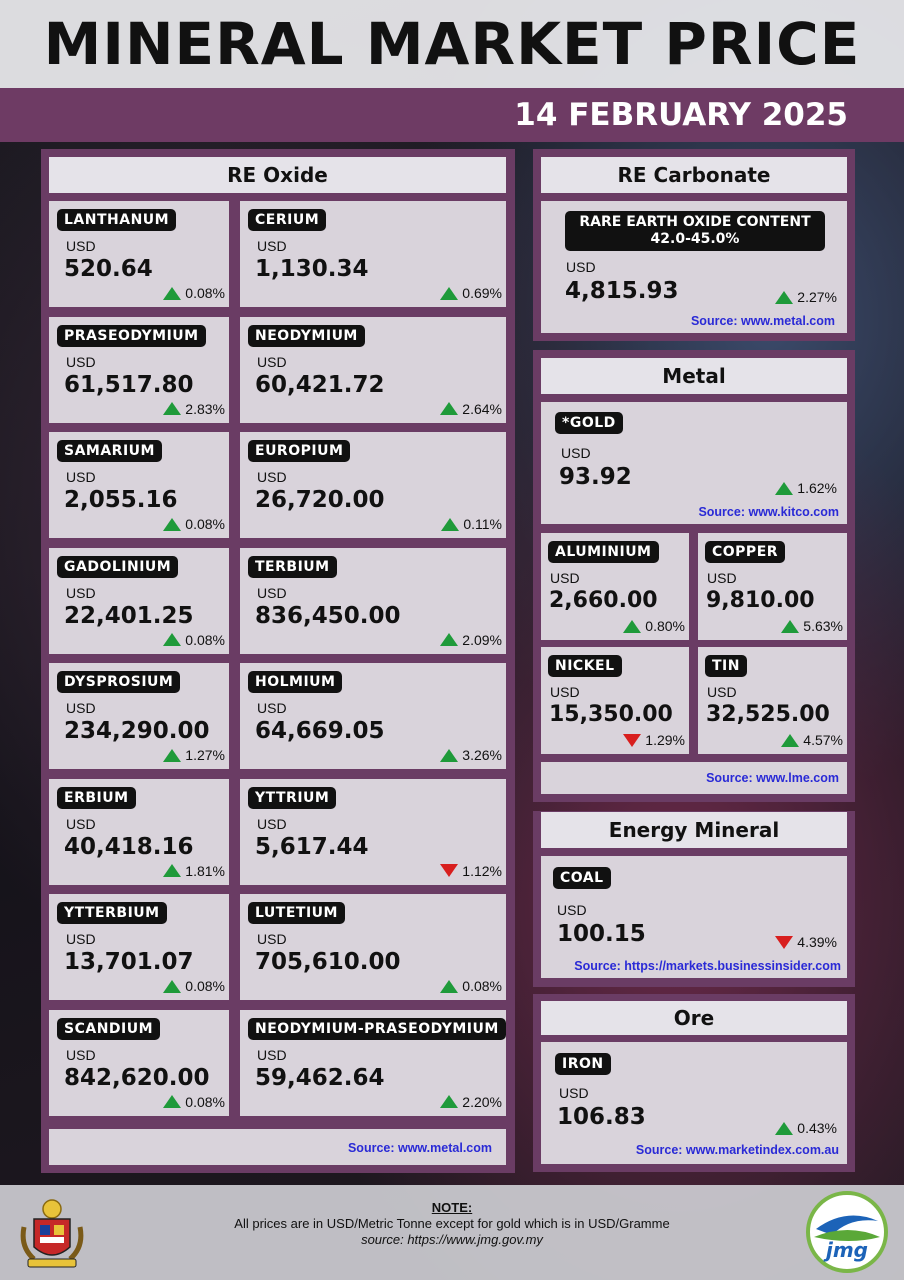  What do you see at coordinates (272, 246) in the screenshot?
I see `cerium-unit: USD` at bounding box center [272, 246].